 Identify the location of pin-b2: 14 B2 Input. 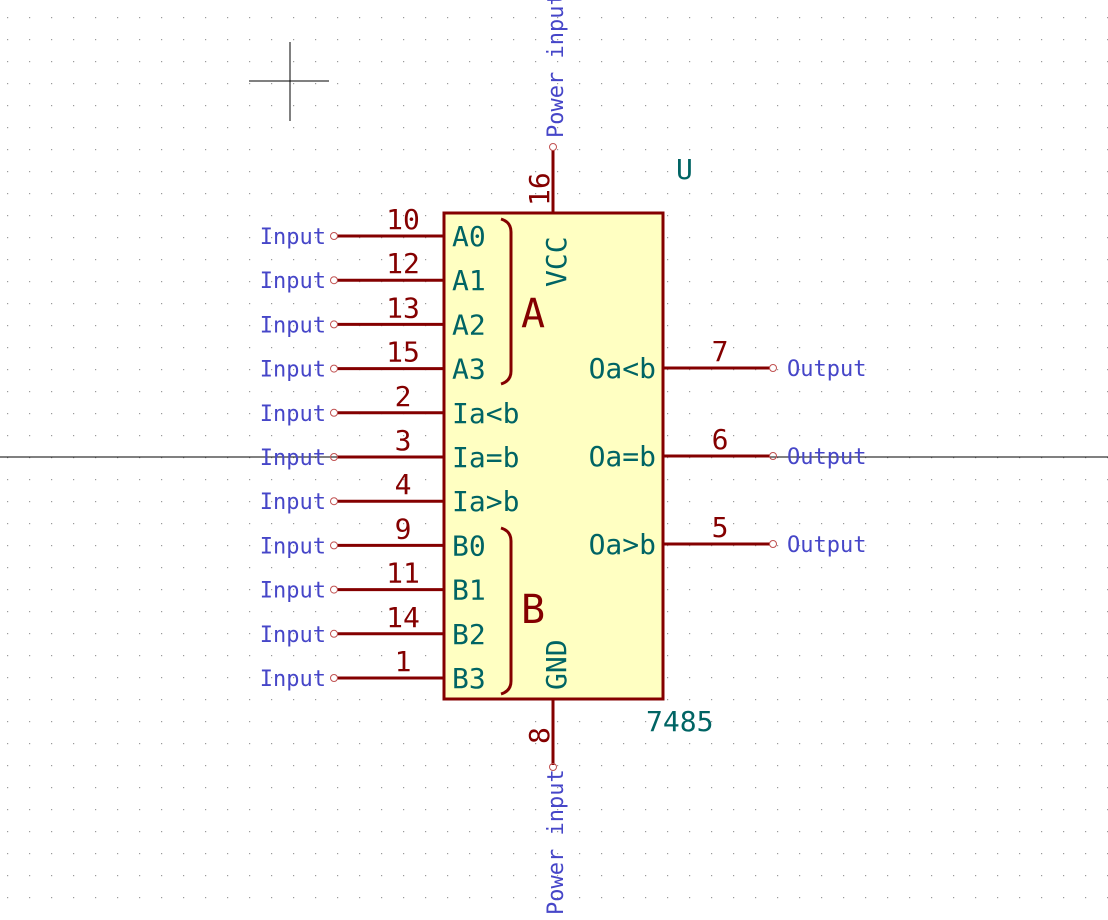
(373, 626).